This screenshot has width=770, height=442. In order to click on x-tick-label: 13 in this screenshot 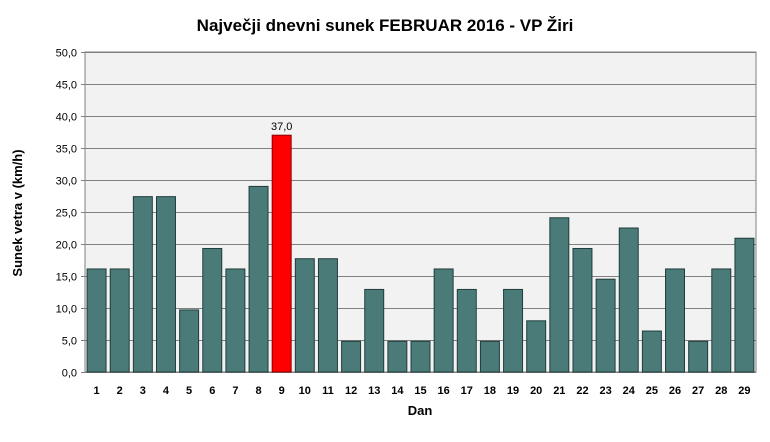, I will do `click(374, 391)`.